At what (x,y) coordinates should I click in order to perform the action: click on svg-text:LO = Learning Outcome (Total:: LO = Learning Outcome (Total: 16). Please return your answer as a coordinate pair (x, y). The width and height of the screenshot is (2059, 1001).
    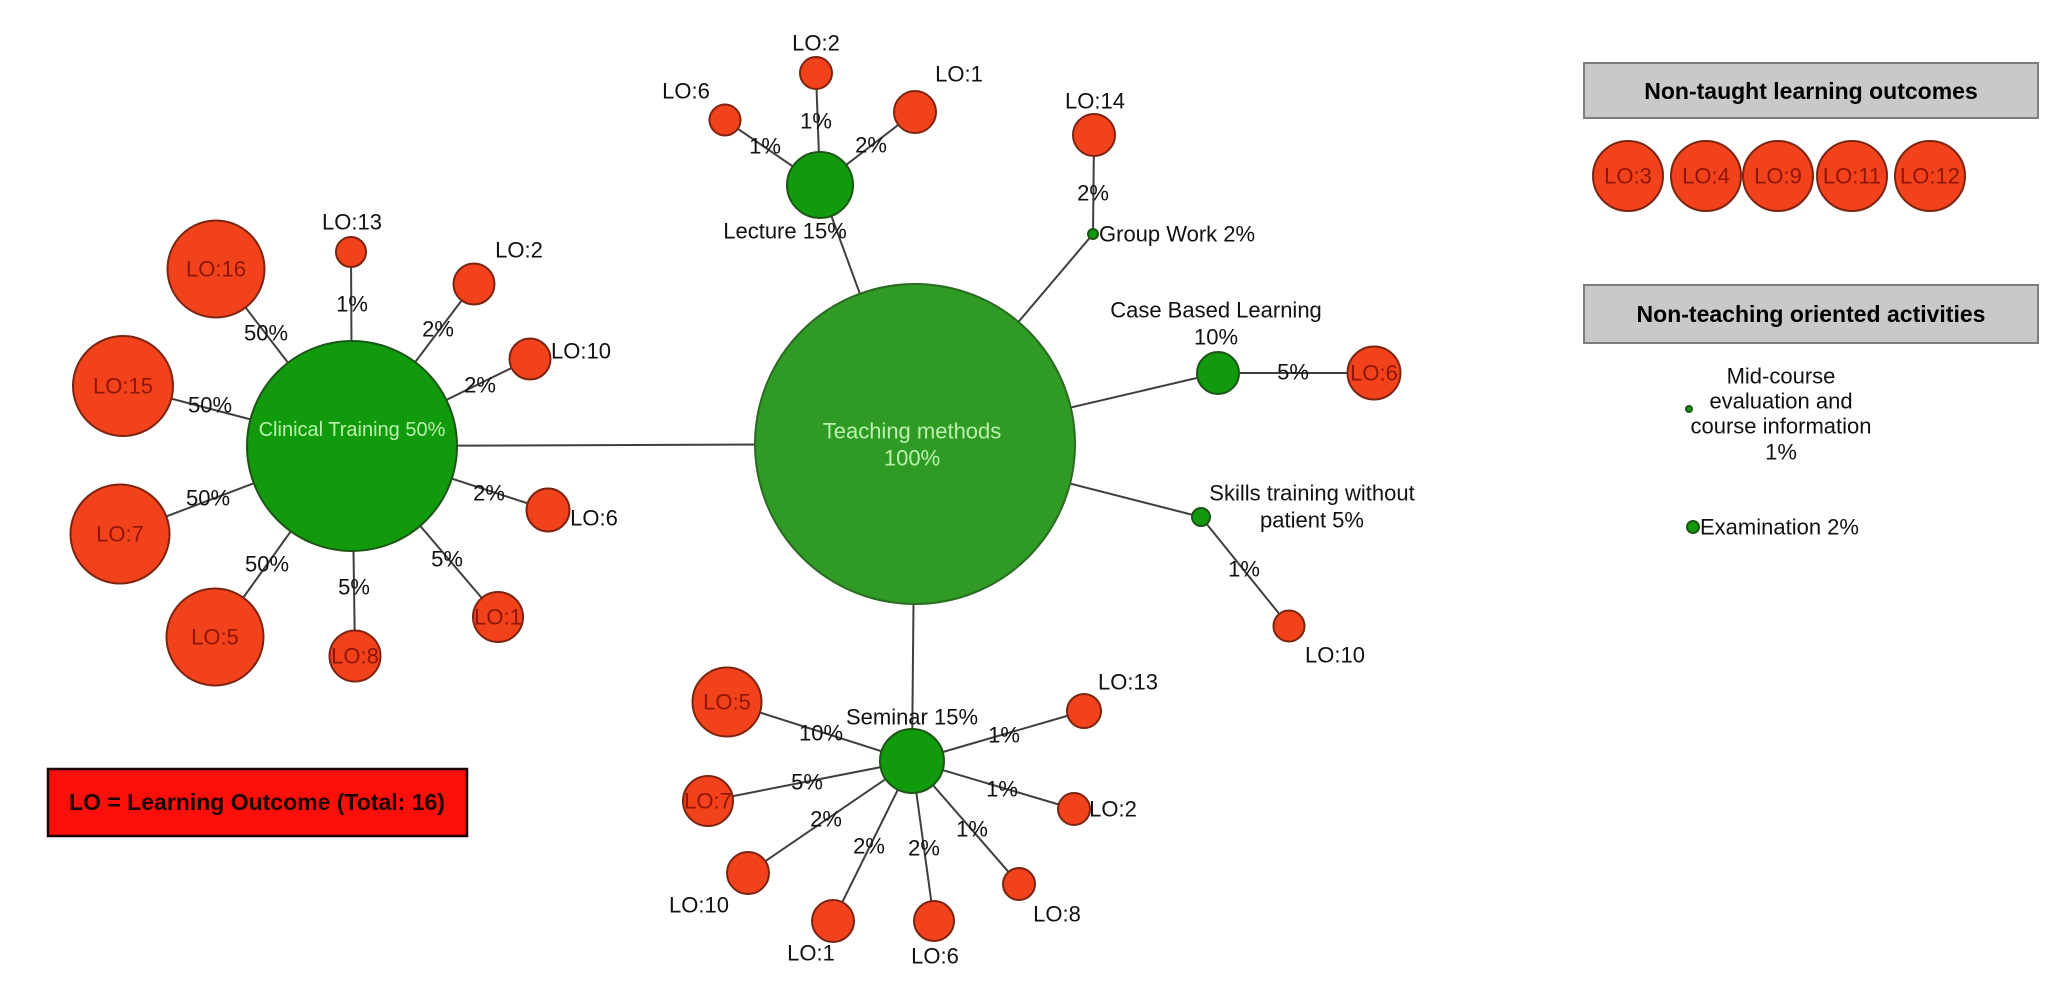
    Looking at the image, I should click on (257, 802).